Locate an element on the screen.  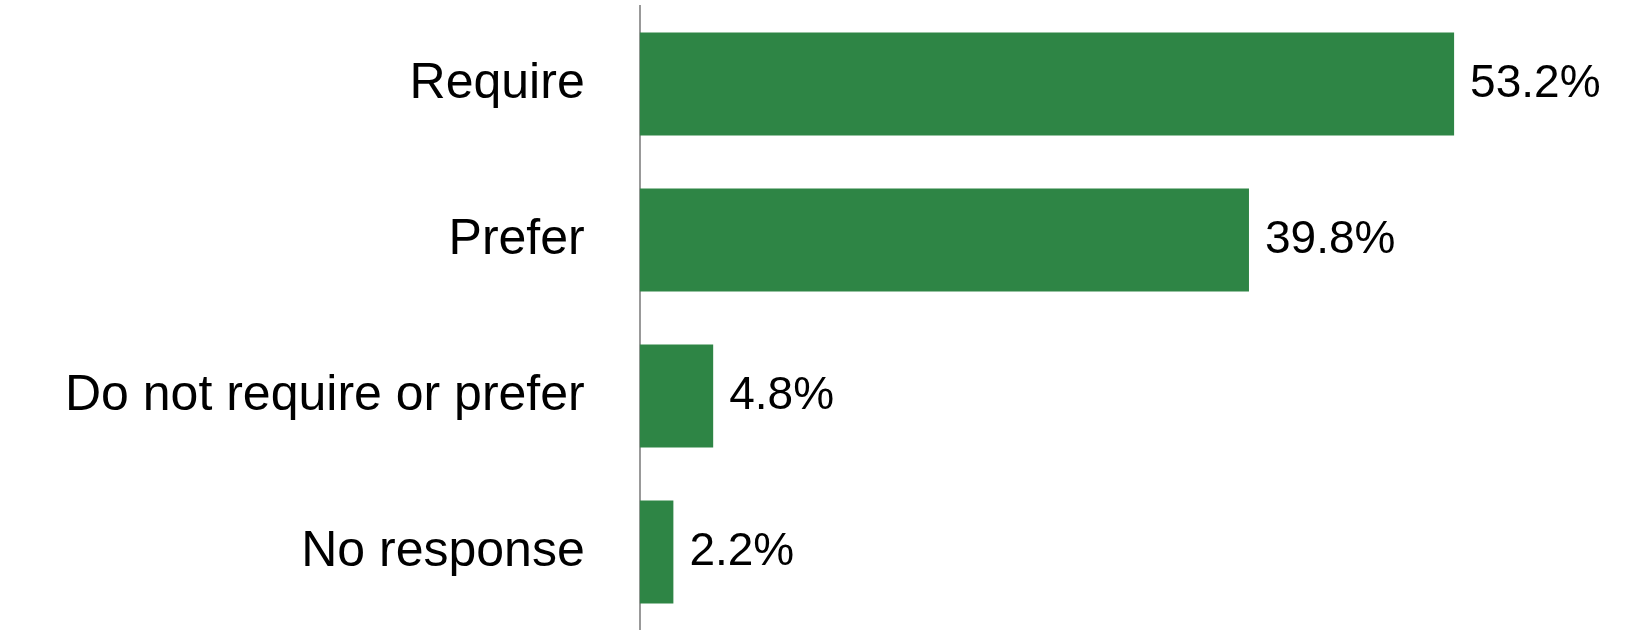
data-label: 53.2% is located at coordinates (1535, 80).